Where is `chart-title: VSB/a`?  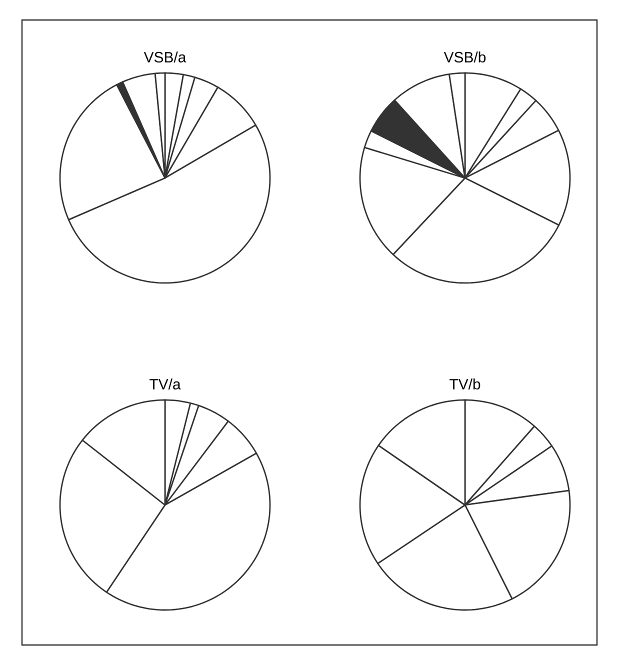 chart-title: VSB/a is located at coordinates (165, 57).